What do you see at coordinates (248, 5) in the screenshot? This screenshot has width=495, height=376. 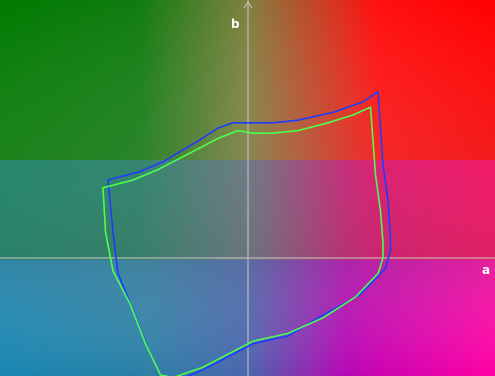 I see `b-axis-arrowhead` at bounding box center [248, 5].